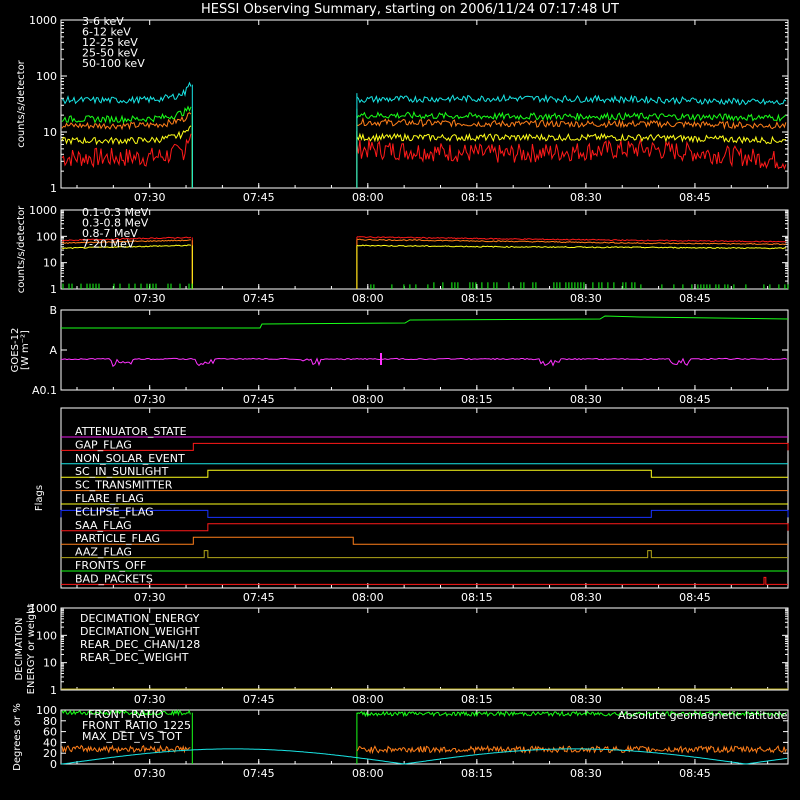 The width and height of the screenshot is (800, 800). Describe the element at coordinates (117, 538) in the screenshot. I see `flag-label: PARTICLE_FLAG` at that location.